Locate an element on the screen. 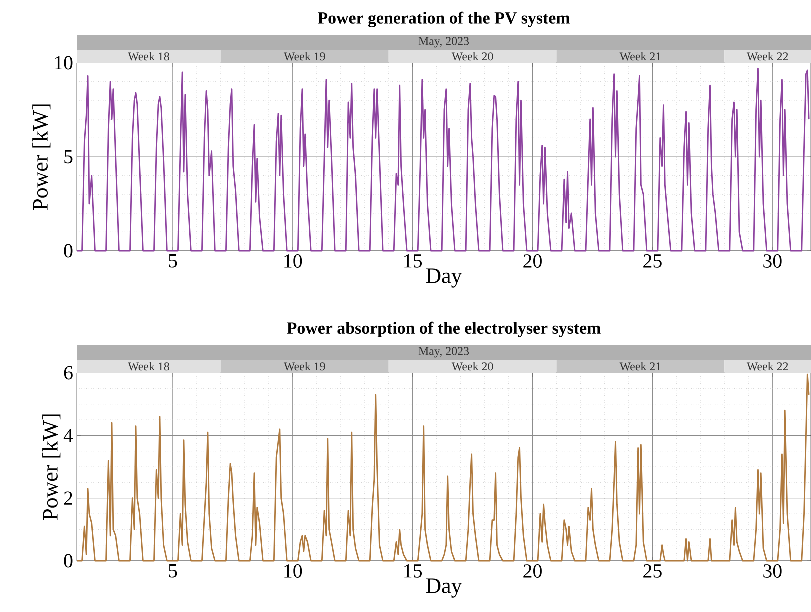  y-tick-label: 10 is located at coordinates (64, 63).